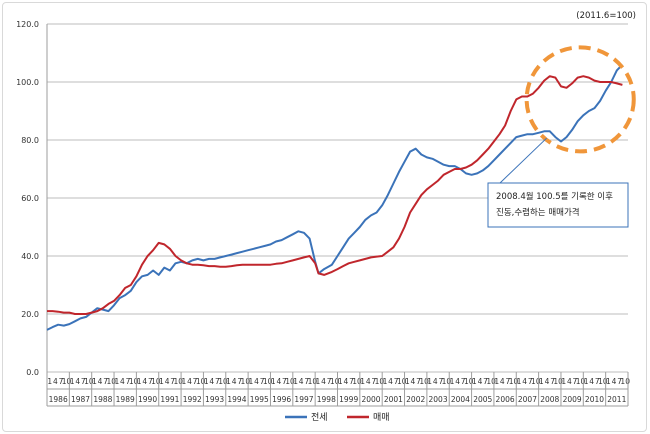  I want to click on x-year-label: 2007, so click(527, 399).